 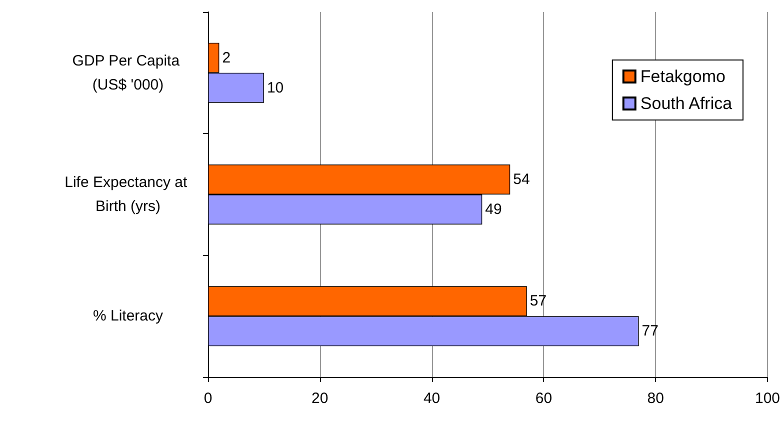 I want to click on legend-label: Fetakgomo, so click(x=683, y=76).